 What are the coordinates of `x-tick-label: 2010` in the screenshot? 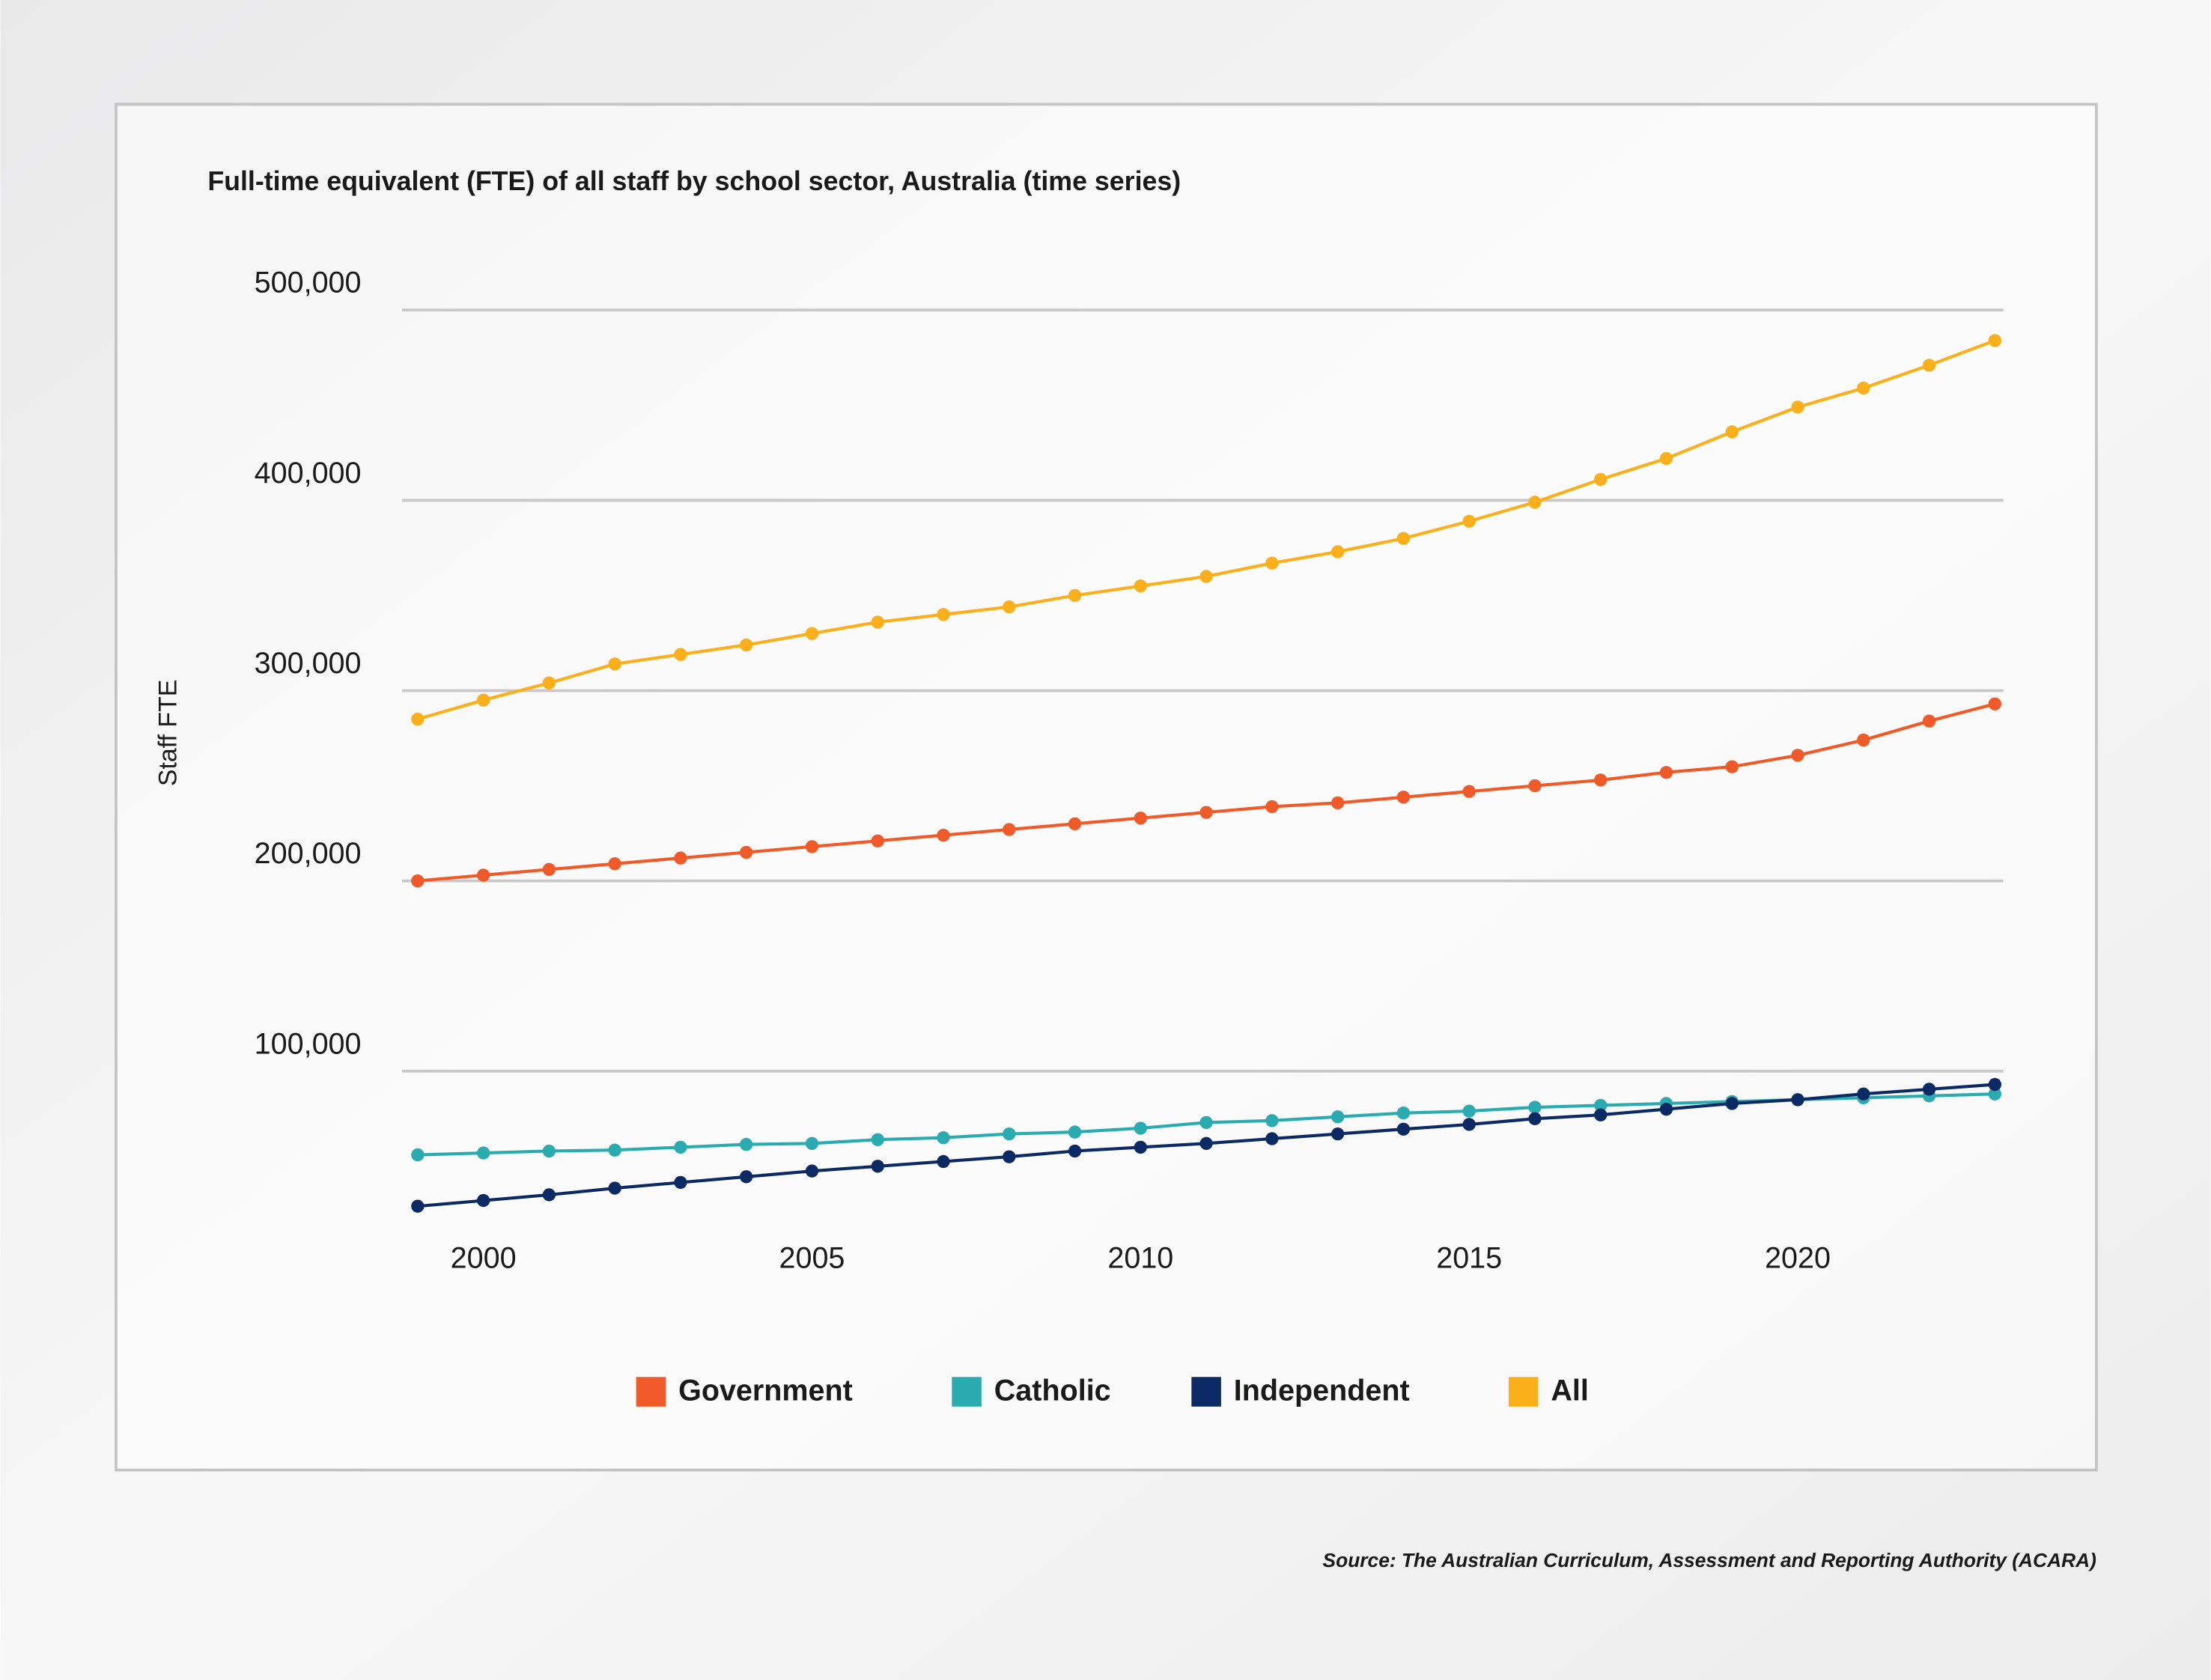 It's located at (1140, 1257).